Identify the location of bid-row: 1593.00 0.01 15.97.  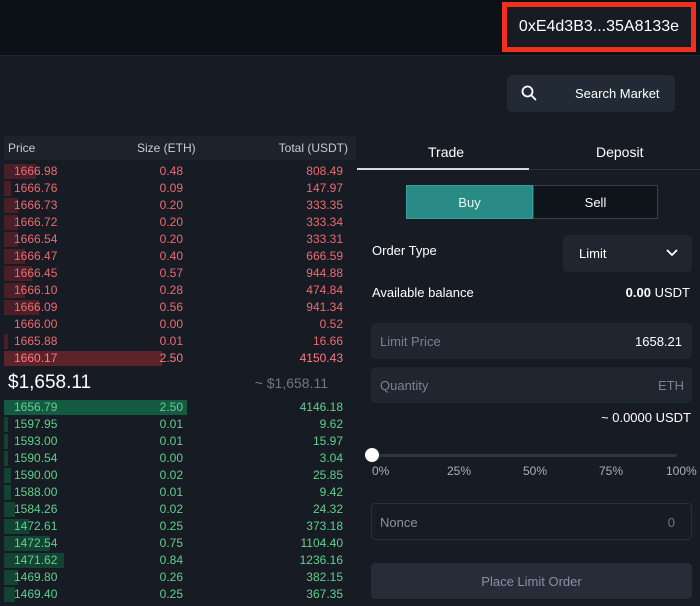
(180, 441).